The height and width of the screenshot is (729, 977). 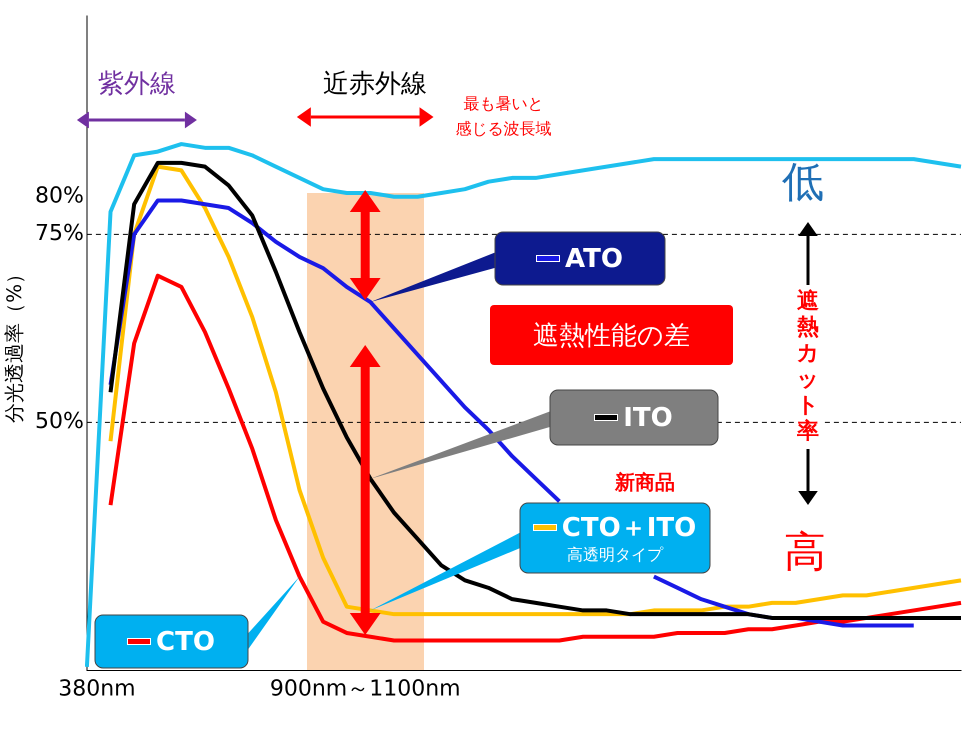 I want to click on text: 900nm～1100nm, so click(x=365, y=689).